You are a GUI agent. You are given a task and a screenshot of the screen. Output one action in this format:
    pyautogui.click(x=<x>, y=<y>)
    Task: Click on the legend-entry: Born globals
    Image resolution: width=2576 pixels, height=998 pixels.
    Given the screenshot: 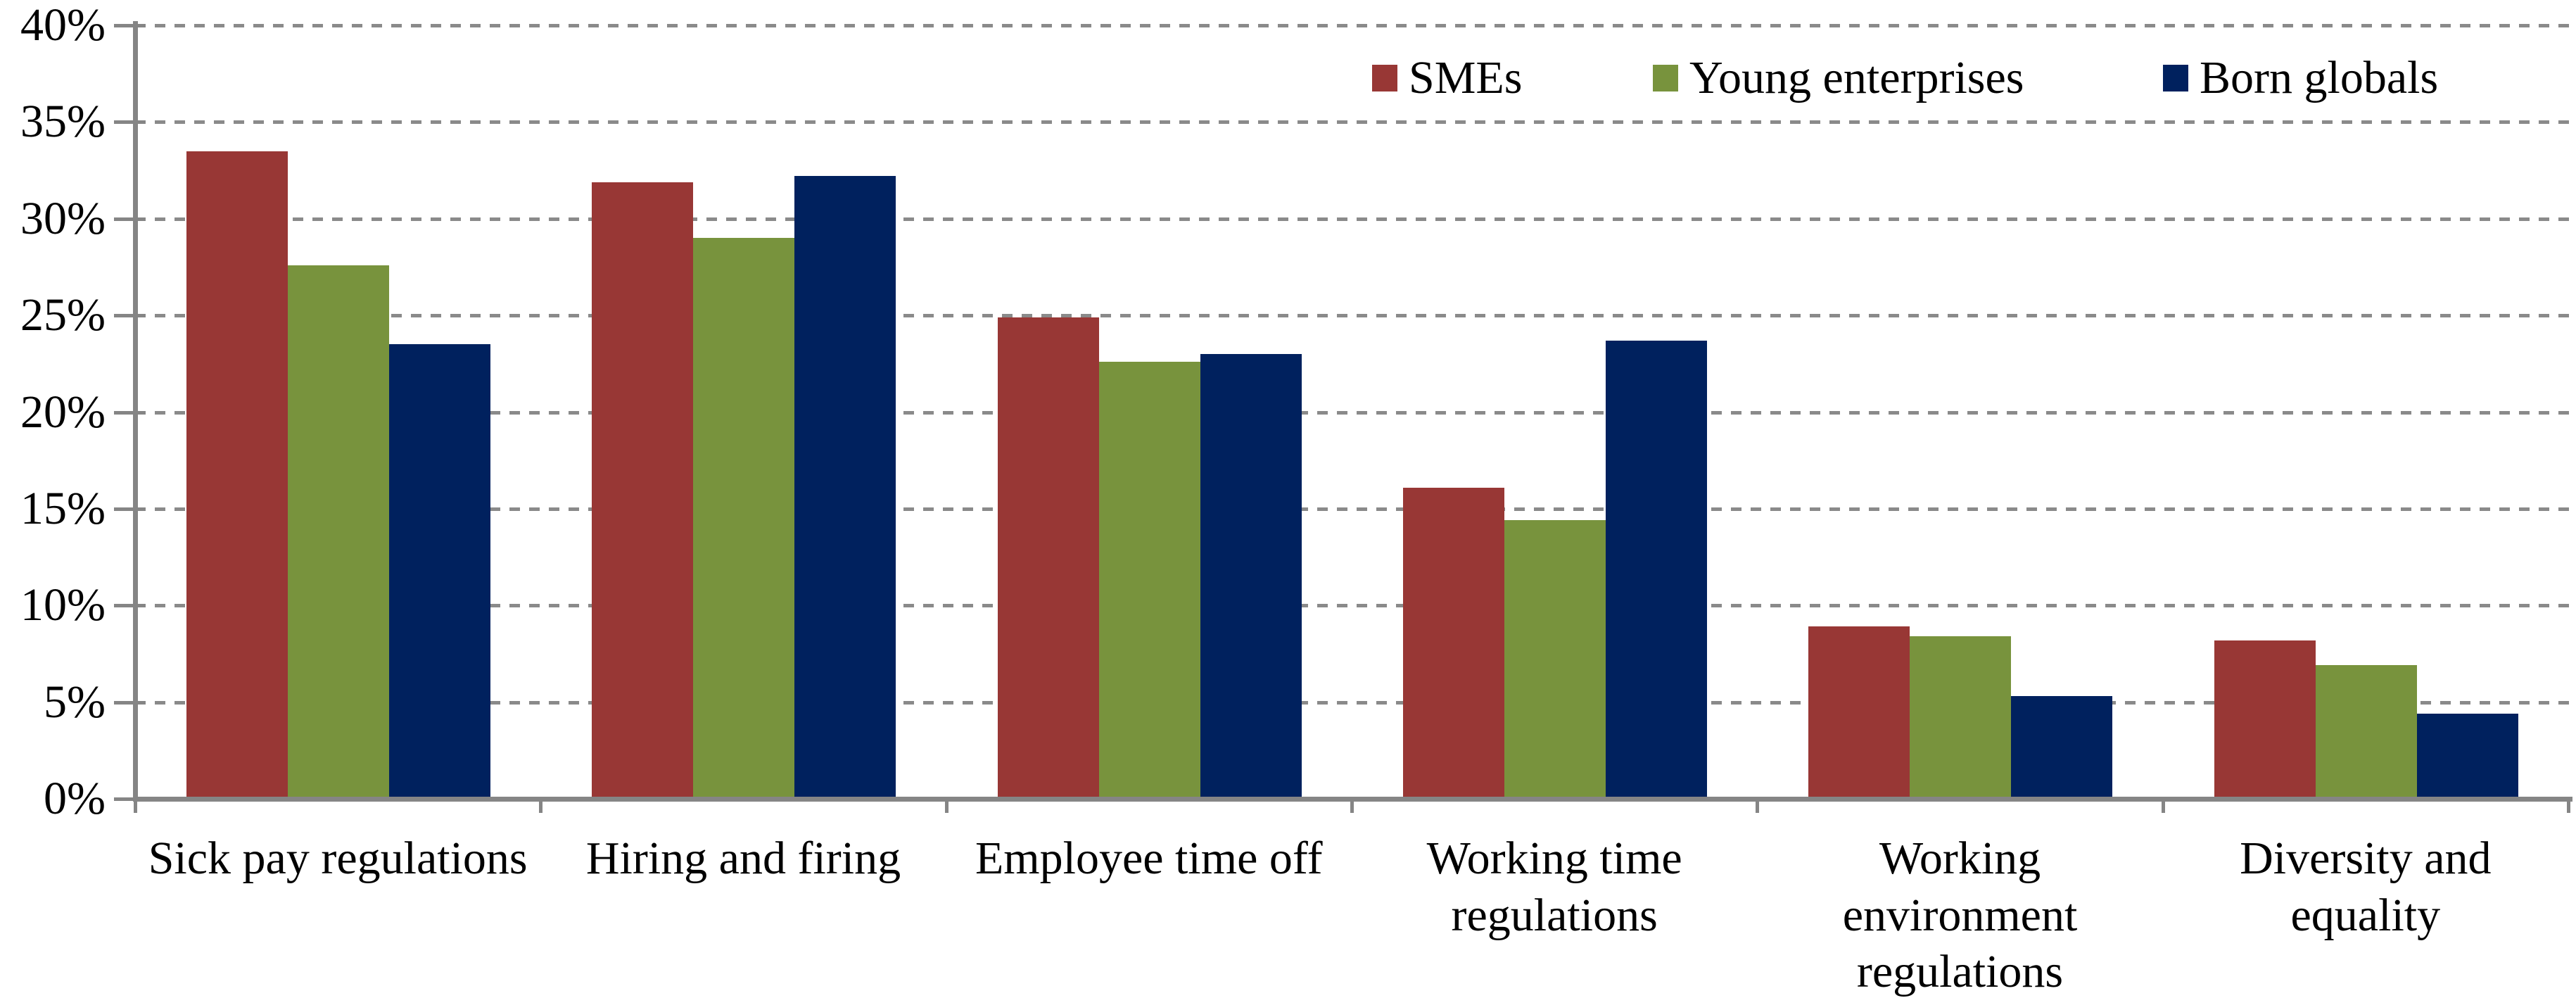 What is the action you would take?
    pyautogui.click(x=2300, y=78)
    